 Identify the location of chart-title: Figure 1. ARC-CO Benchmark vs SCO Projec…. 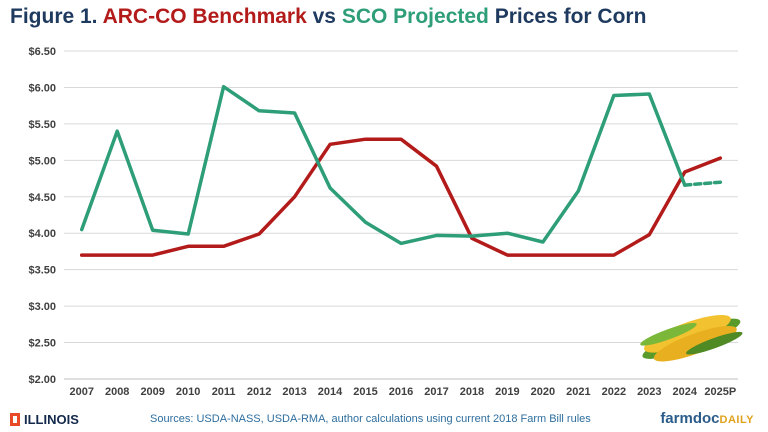
(328, 17).